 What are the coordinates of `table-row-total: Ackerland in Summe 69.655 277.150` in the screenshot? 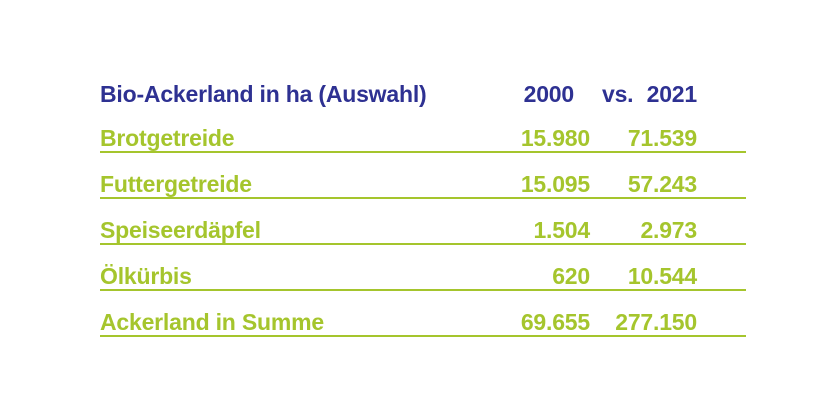 It's located at (423, 314).